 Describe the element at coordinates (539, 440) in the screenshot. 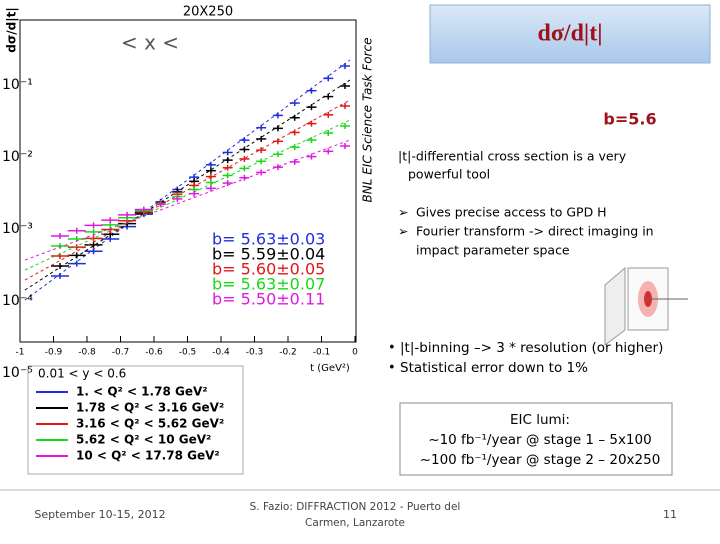

I see `lumi-line: ~10 fb⁻¹/year @ stage 1 – 5x100` at that location.